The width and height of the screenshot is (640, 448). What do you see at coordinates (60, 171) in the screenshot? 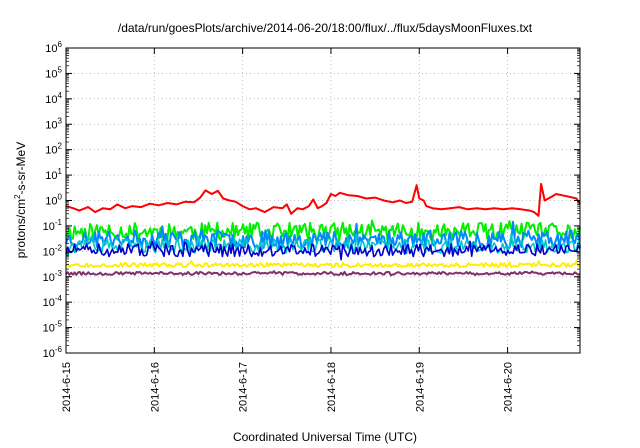
I see `y-tick-exponent: 1` at bounding box center [60, 171].